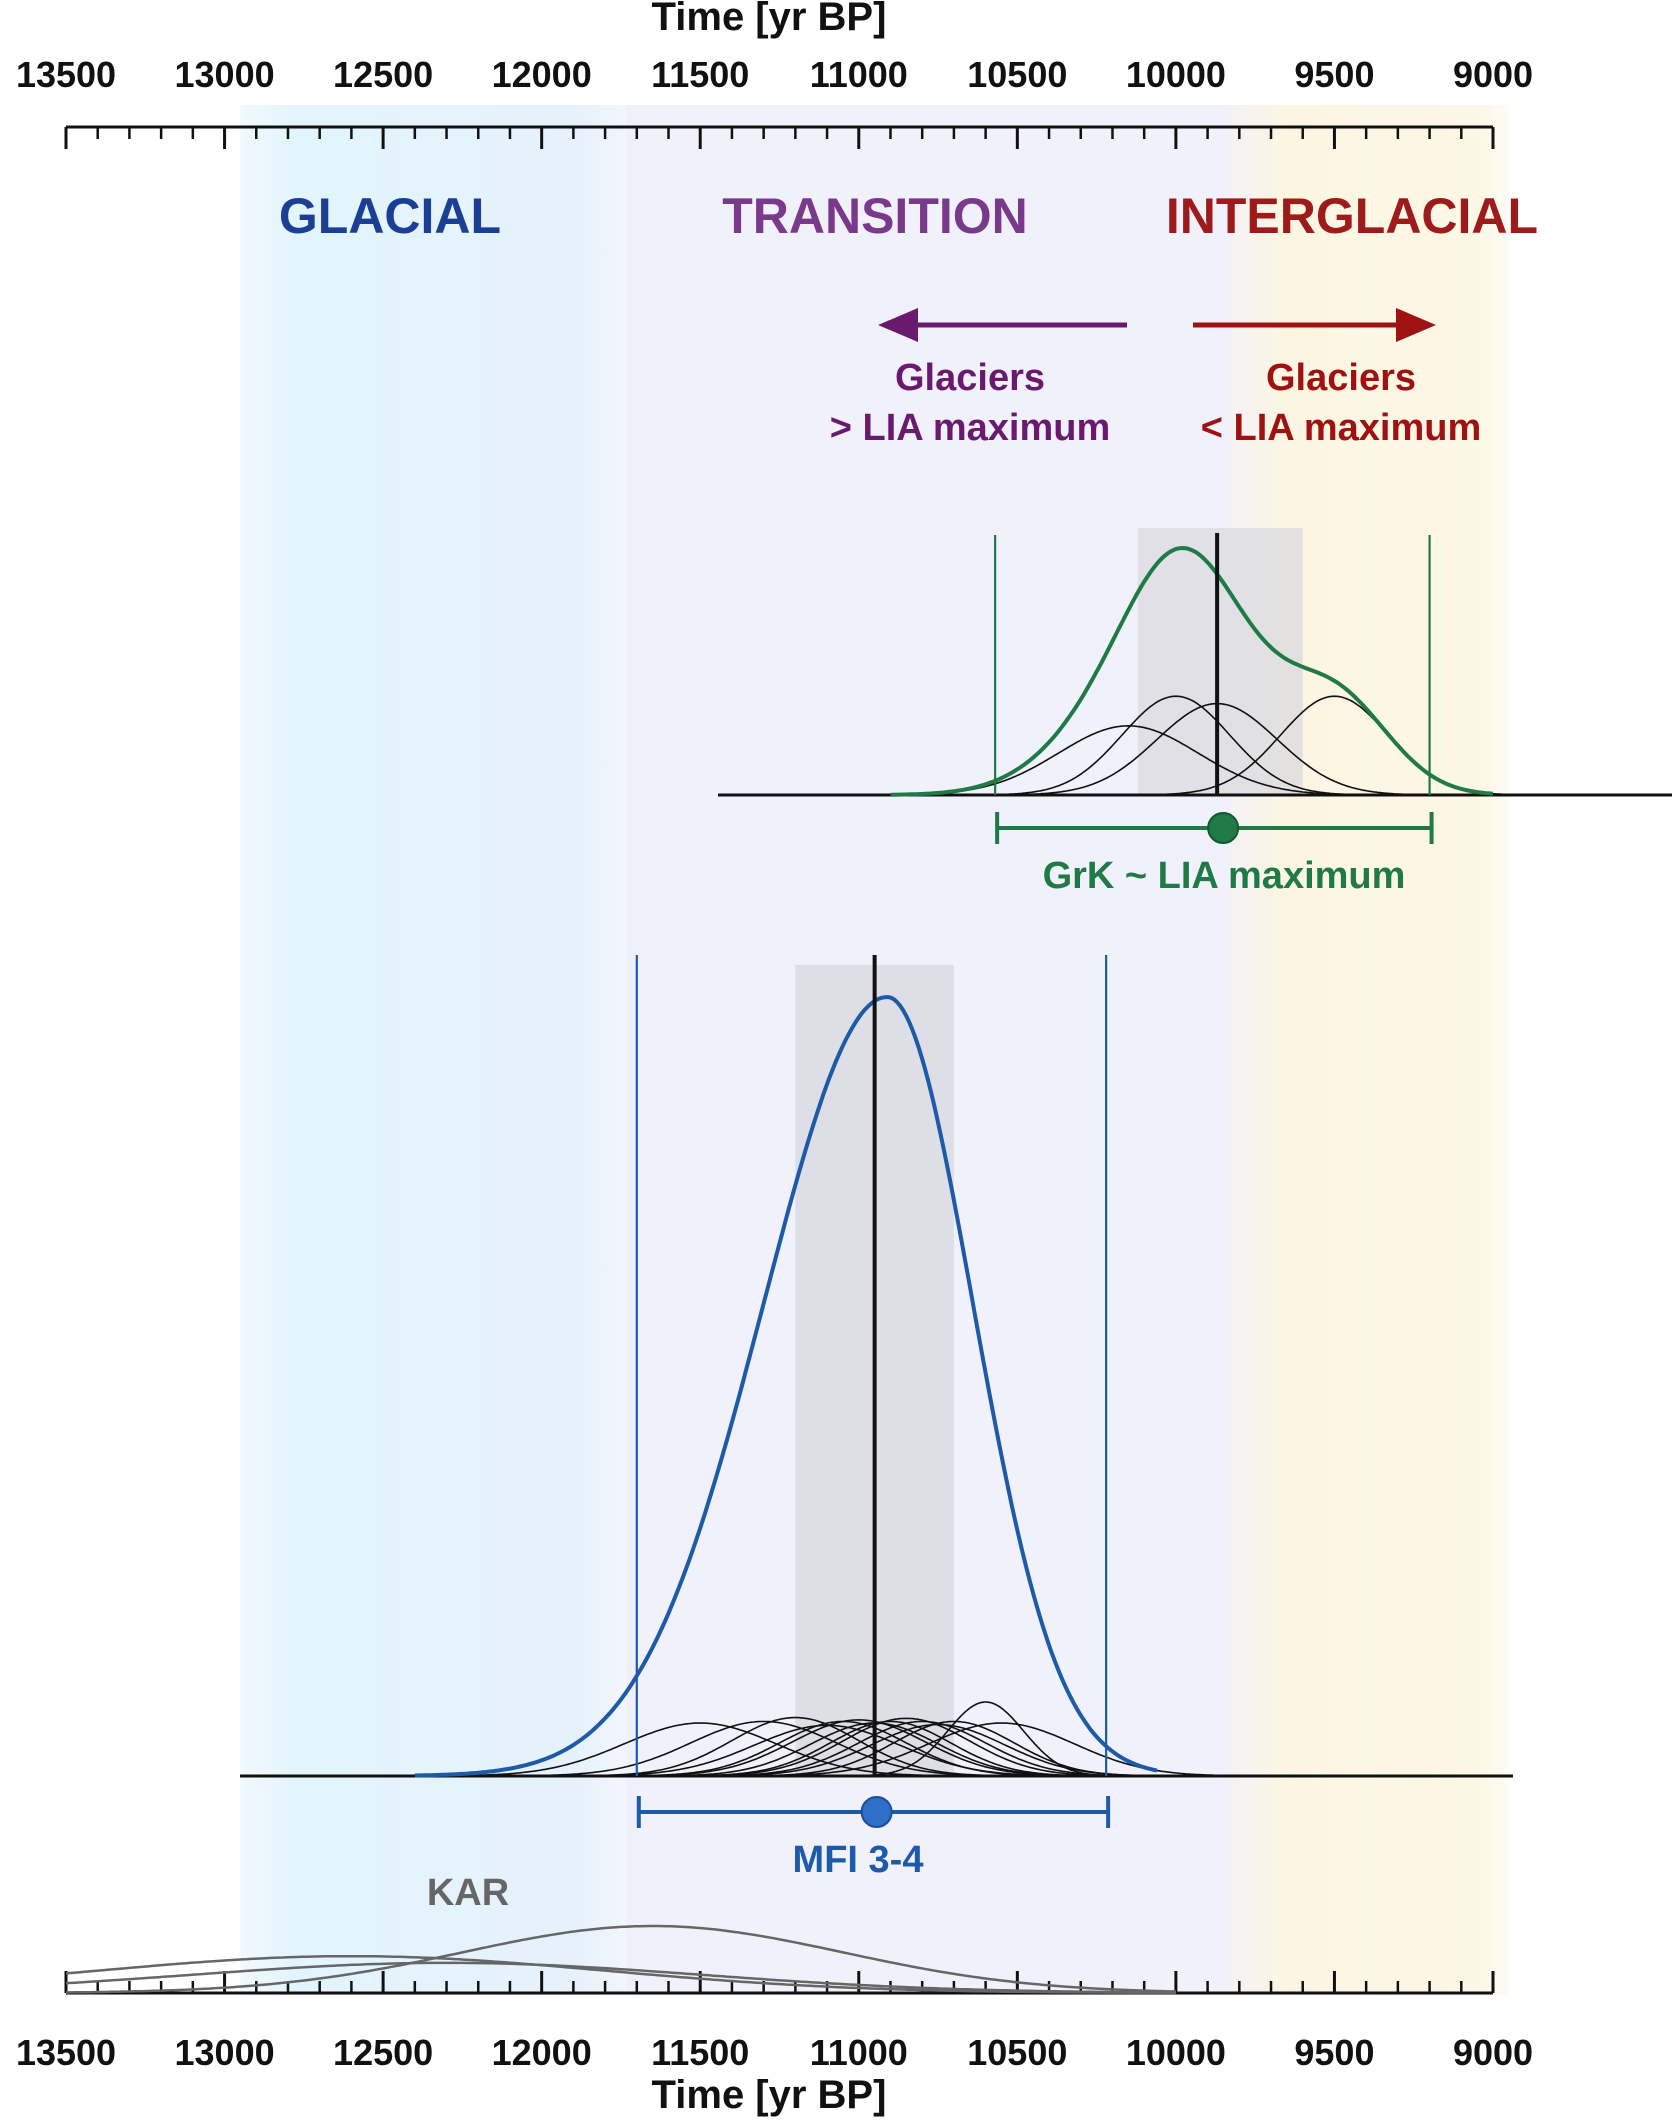  What do you see at coordinates (66, 2052) in the screenshot?
I see `bottom-tick-label-13500: 13500` at bounding box center [66, 2052].